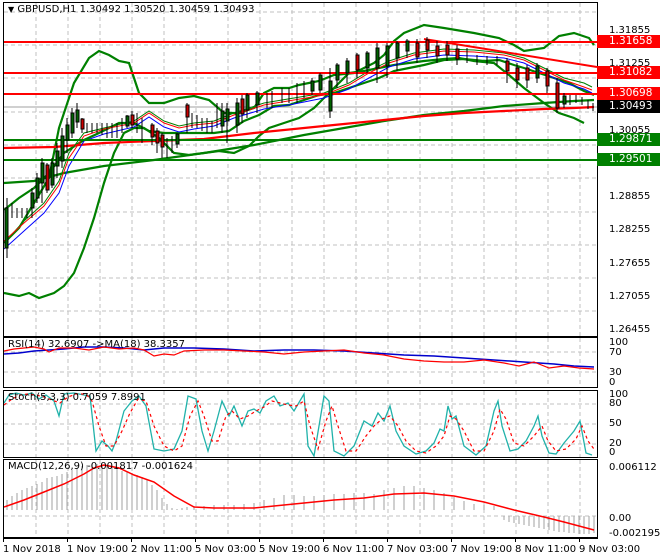  Describe the element at coordinates (630, 63) in the screenshot. I see `price-axis-label: 1.31255` at that location.